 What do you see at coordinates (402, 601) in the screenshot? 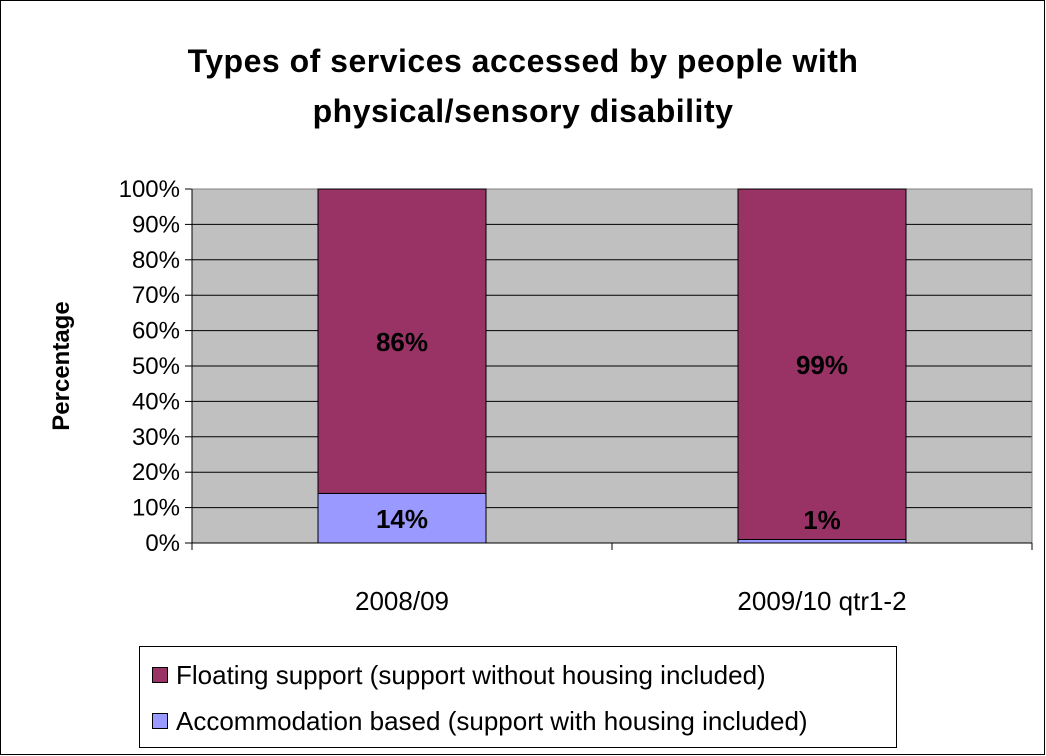
I see `x-category-label: 2008/09` at bounding box center [402, 601].